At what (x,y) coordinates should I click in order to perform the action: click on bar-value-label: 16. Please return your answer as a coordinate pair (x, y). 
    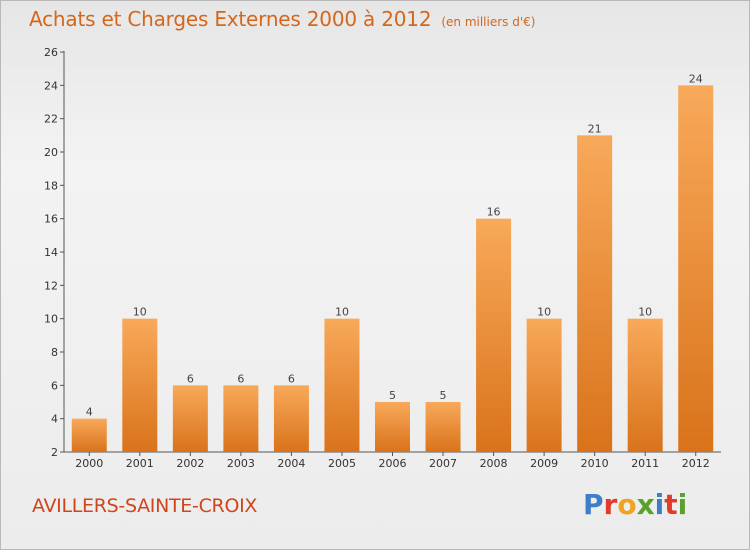
    Looking at the image, I should click on (494, 212).